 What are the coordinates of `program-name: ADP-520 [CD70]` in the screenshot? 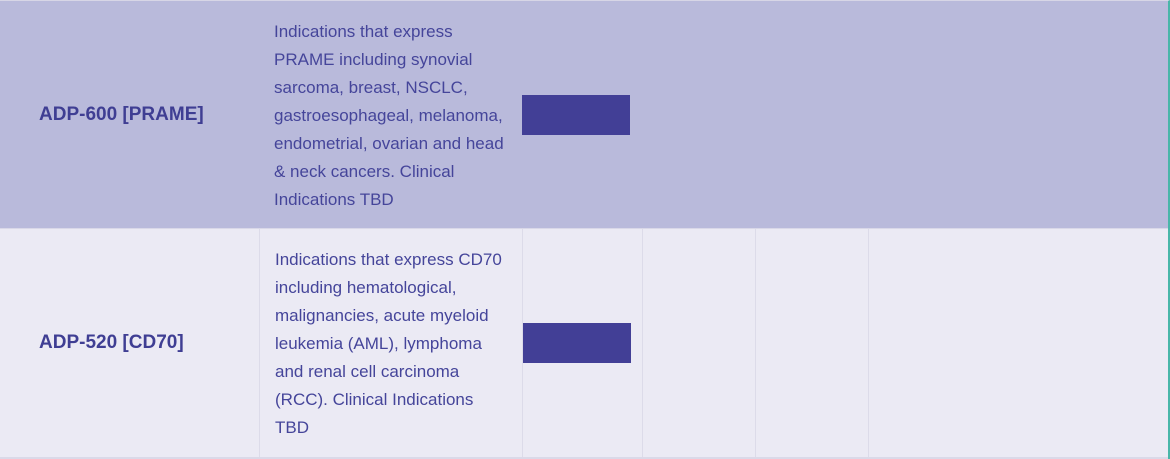 It's located at (111, 342).